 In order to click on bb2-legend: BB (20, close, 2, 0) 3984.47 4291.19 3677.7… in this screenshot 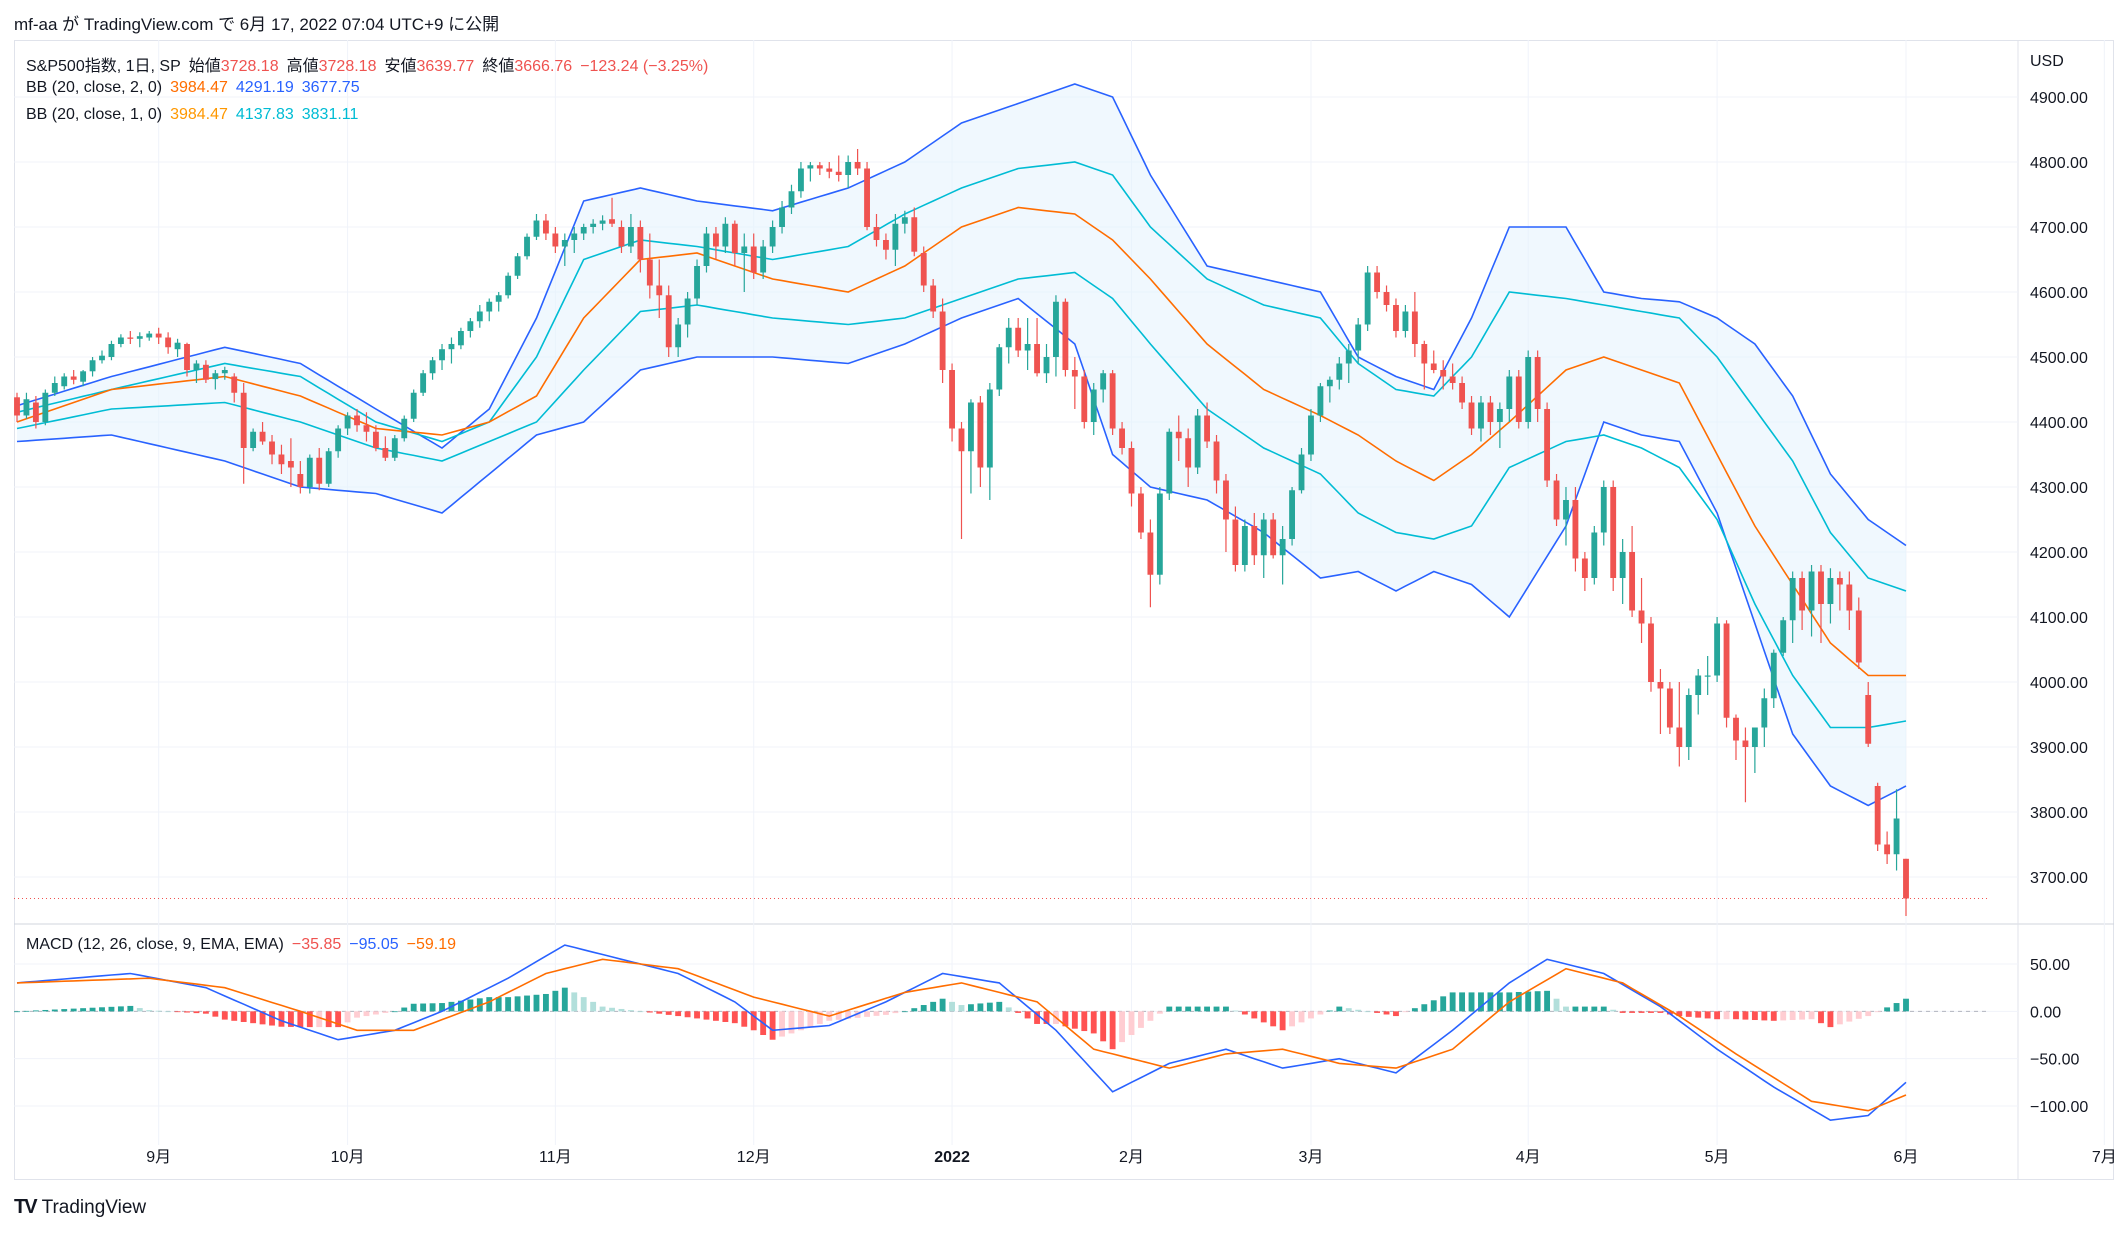, I will do `click(197, 88)`.